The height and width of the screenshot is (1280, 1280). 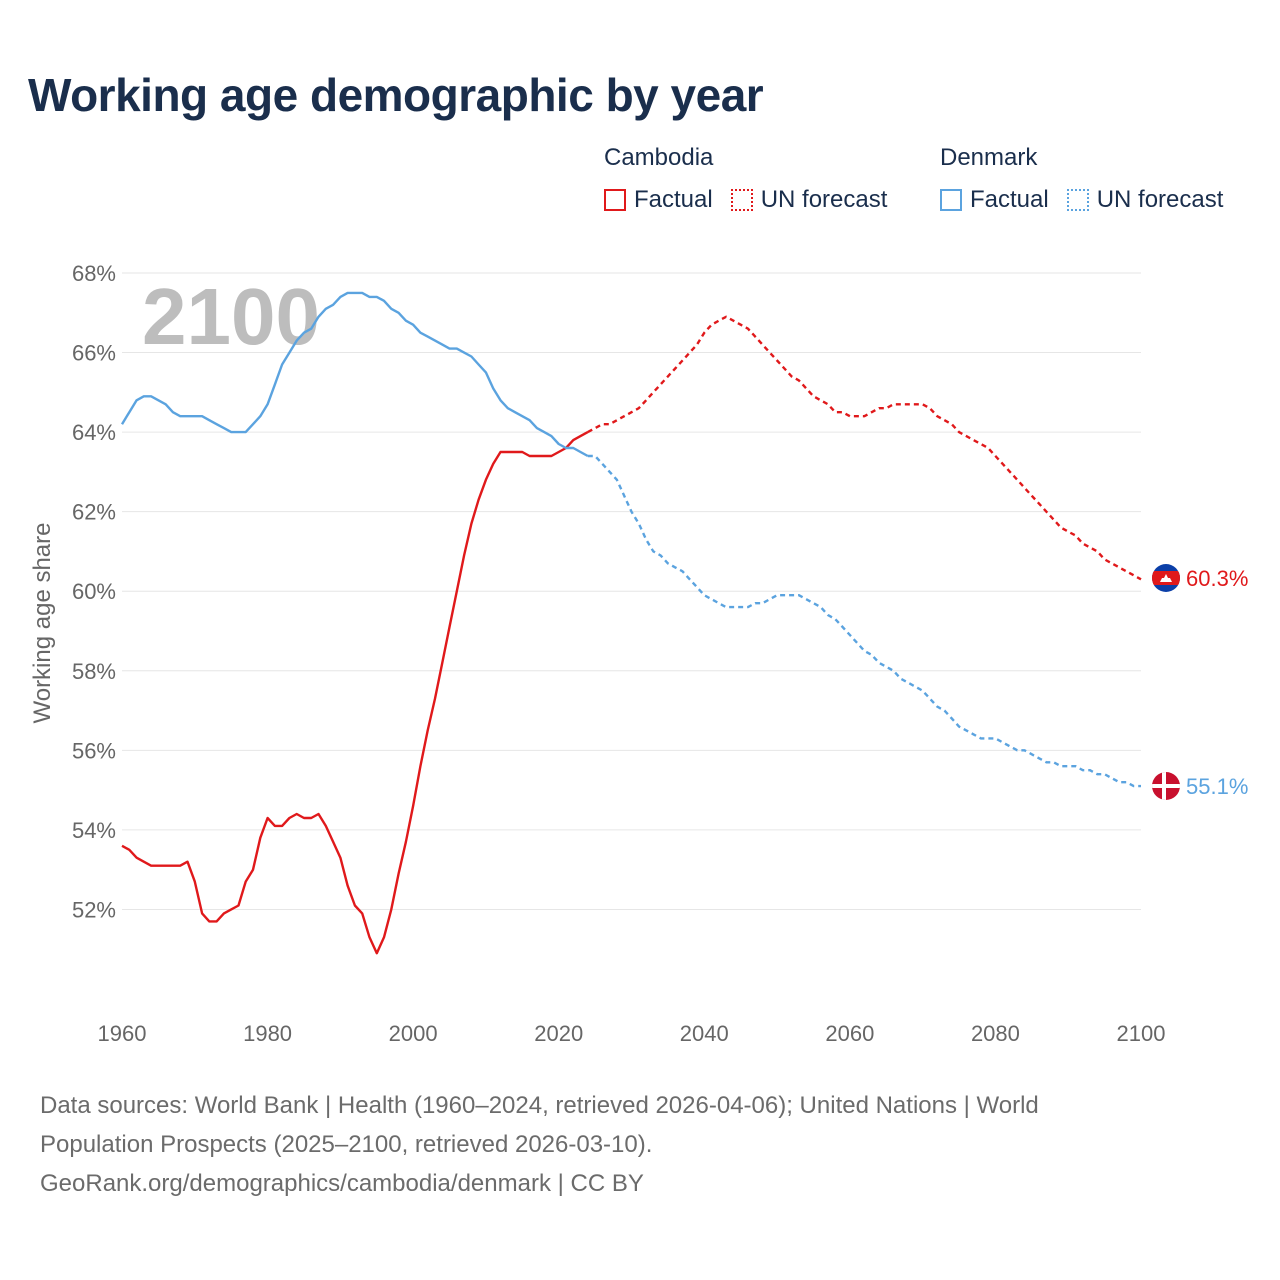 I want to click on y-tick-label: 62%, so click(x=94, y=512).